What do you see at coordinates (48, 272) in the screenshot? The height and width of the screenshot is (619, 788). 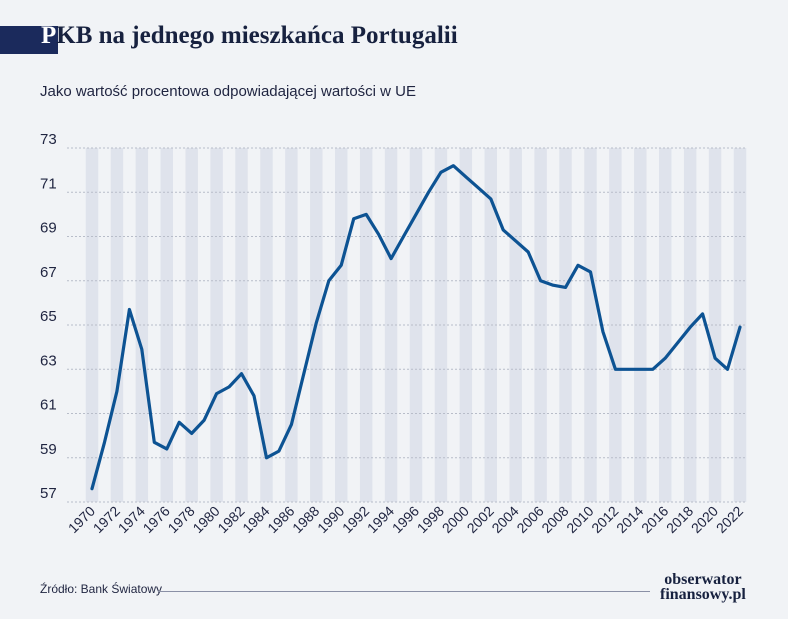 I see `y-tick-label: 67` at bounding box center [48, 272].